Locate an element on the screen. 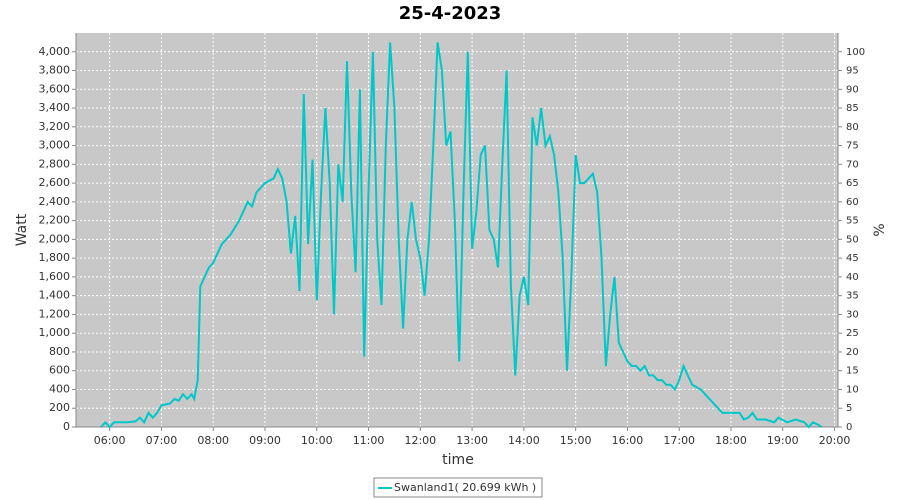 The height and width of the screenshot is (500, 900). y-tick-label: 3,000 is located at coordinates (55, 145).